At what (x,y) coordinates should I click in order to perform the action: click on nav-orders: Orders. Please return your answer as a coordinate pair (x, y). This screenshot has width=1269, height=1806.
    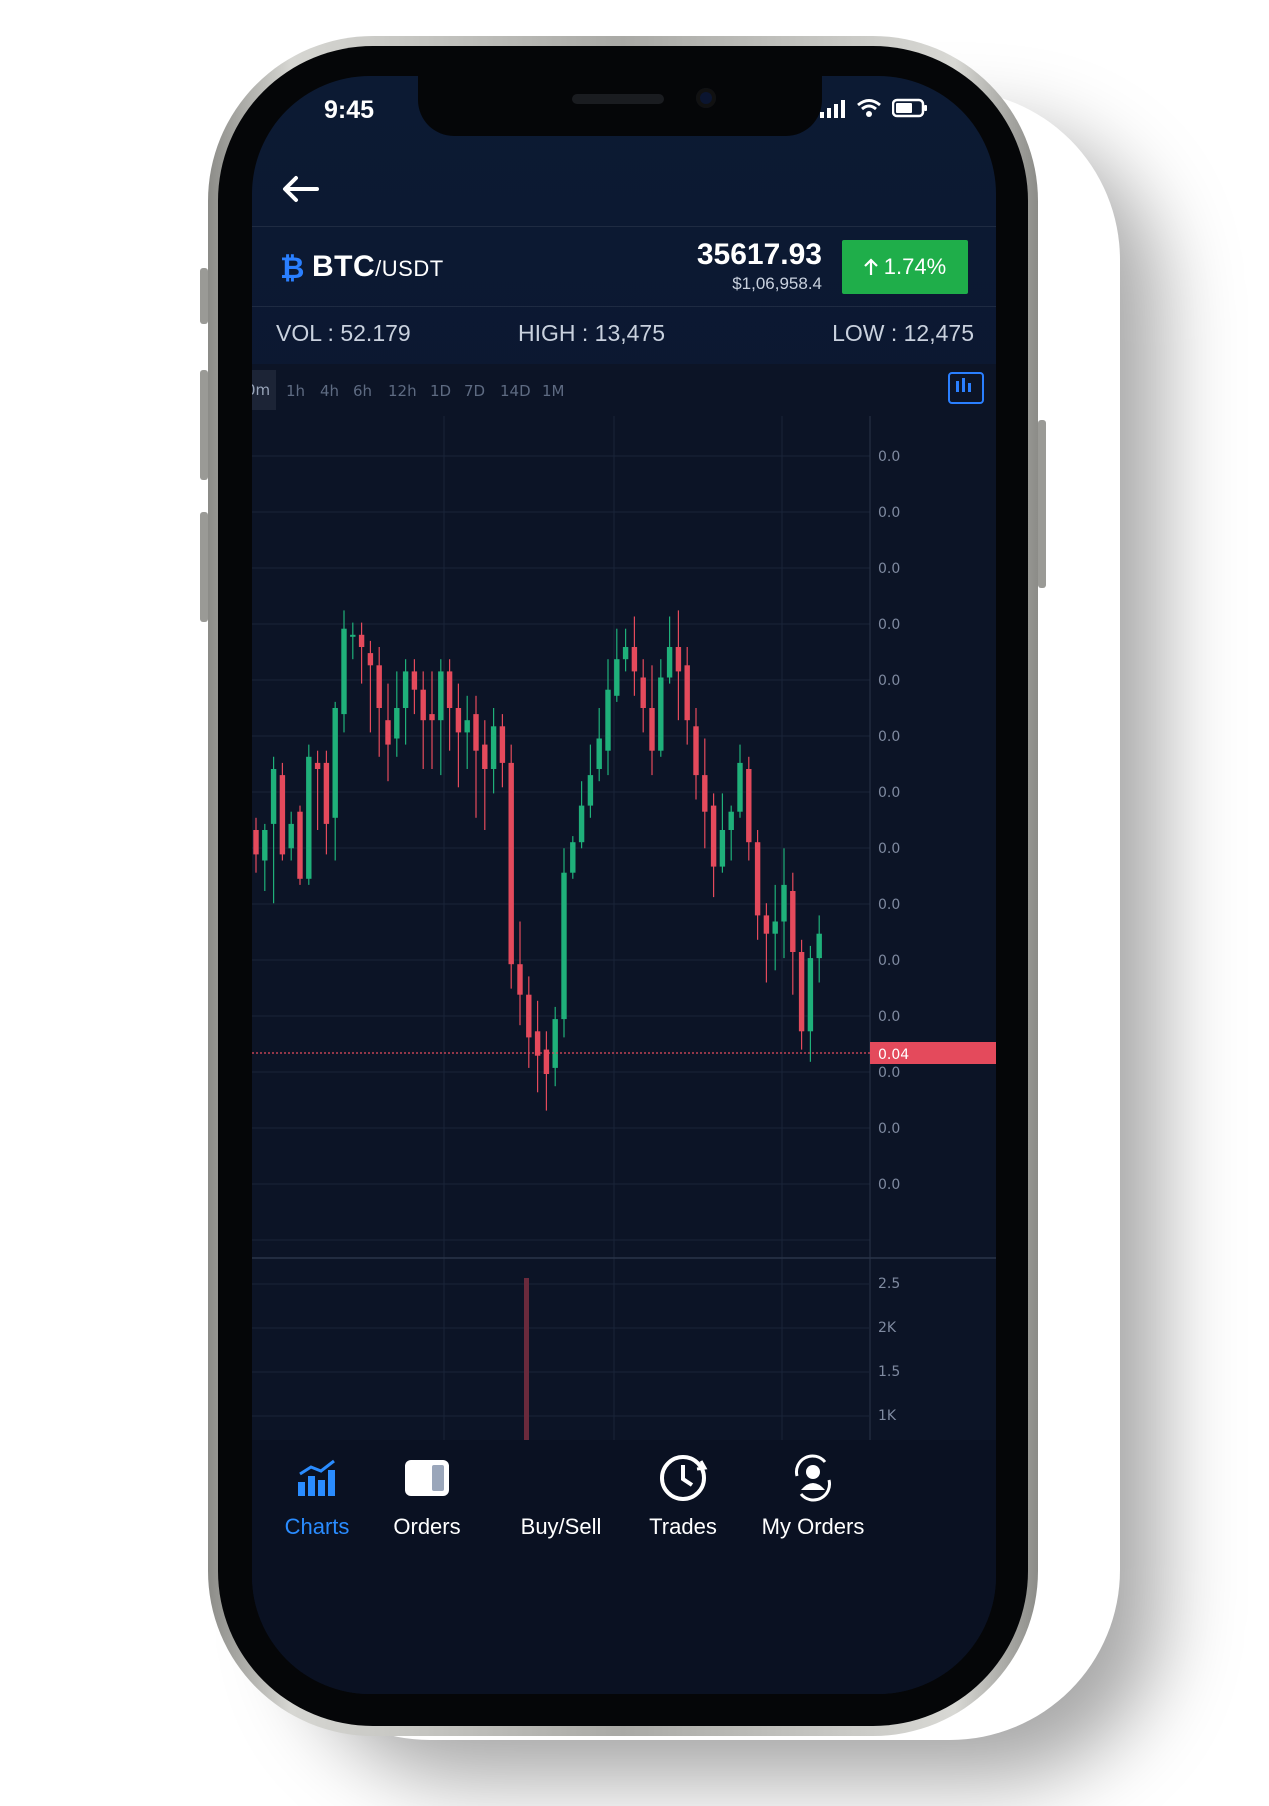
    Looking at the image, I should click on (427, 1496).